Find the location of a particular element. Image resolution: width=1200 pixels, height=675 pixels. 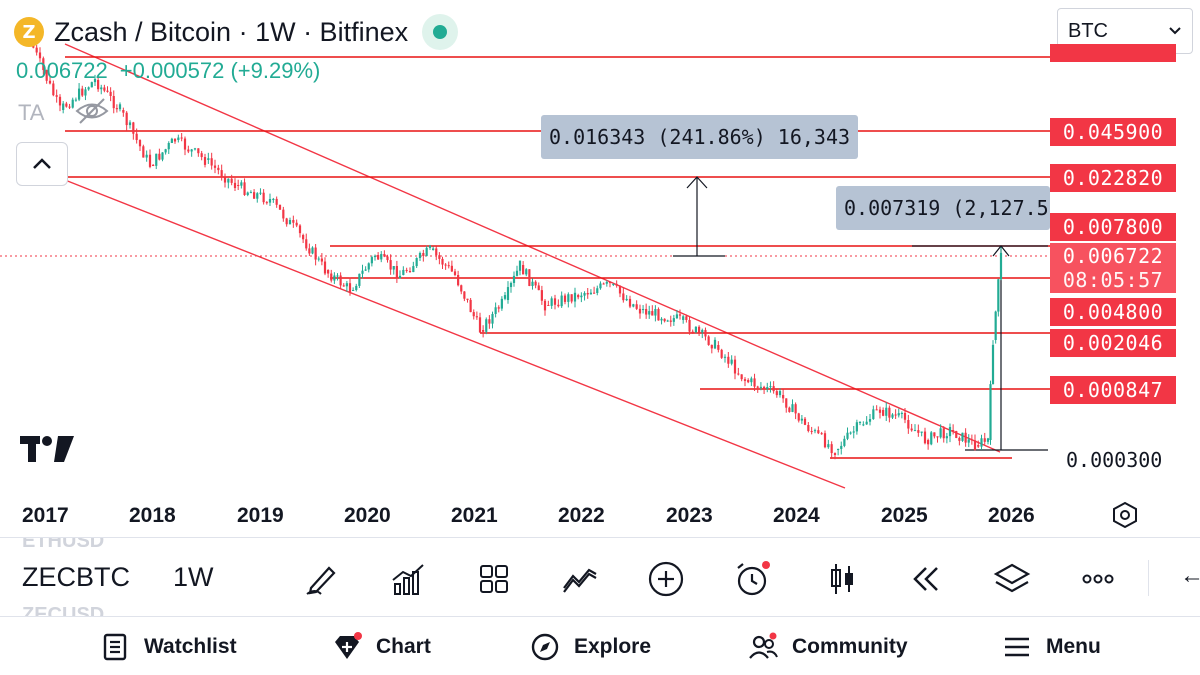

nav-community: Community is located at coordinates (828, 647).